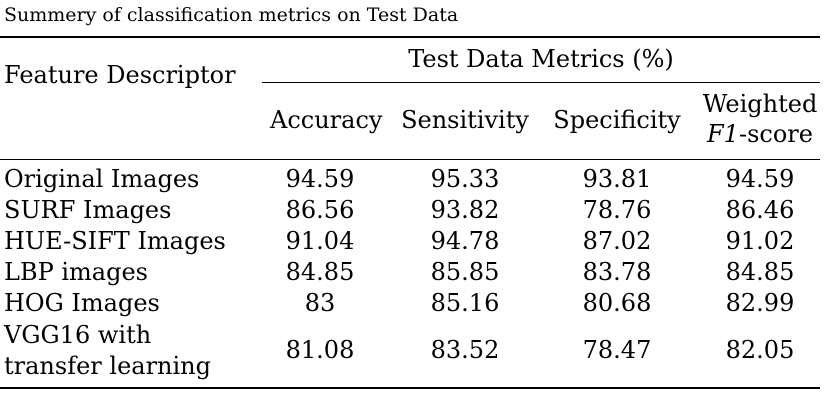 This screenshot has height=407, width=840. I want to click on cell-specificity: 78.47, so click(617, 350).